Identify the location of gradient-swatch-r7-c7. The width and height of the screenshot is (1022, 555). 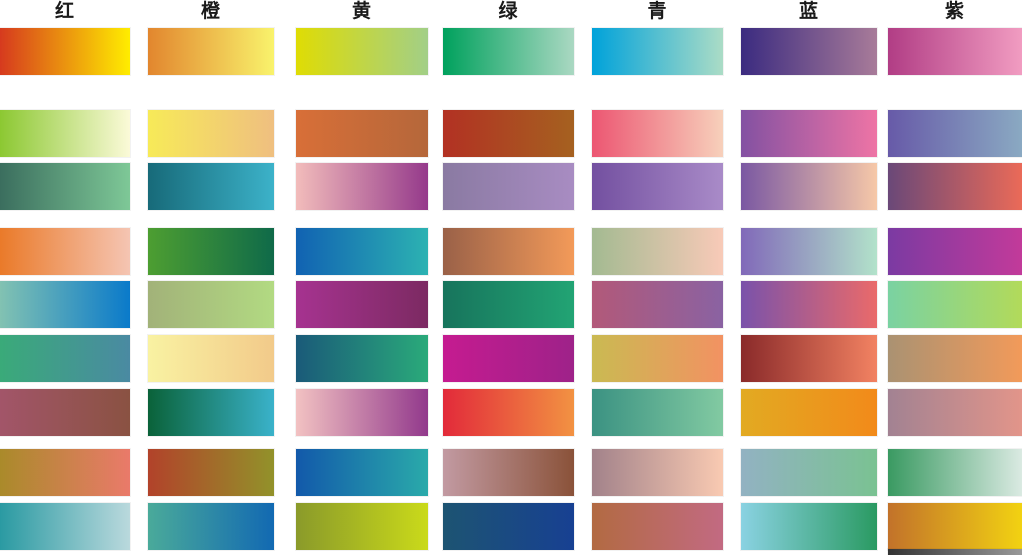
(955, 412).